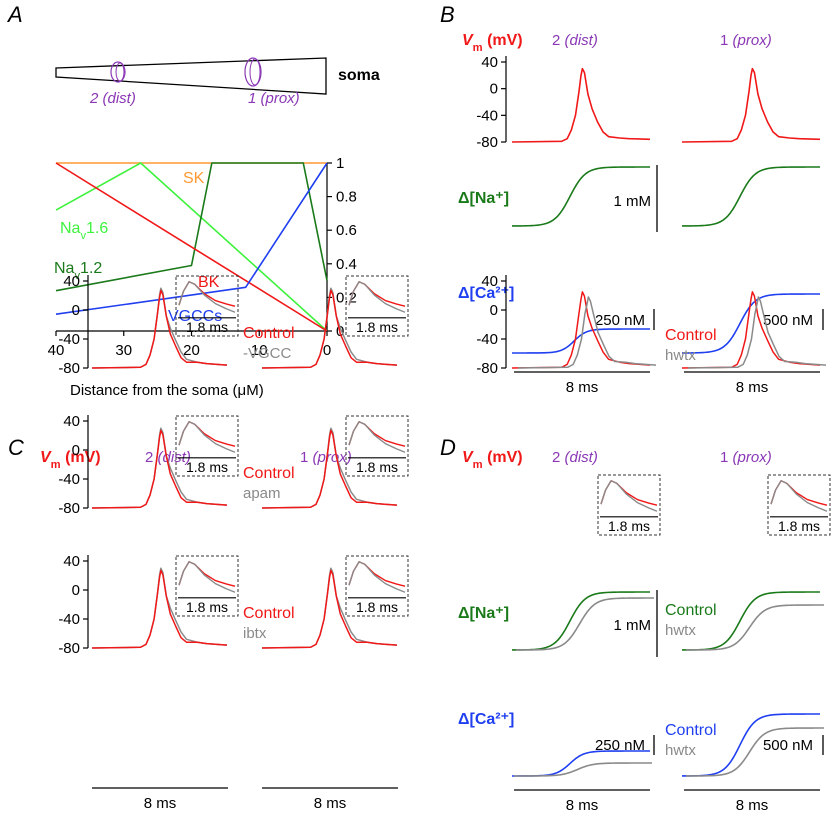 The image size is (833, 817). I want to click on ca-trace-prox, so click(751, 323).